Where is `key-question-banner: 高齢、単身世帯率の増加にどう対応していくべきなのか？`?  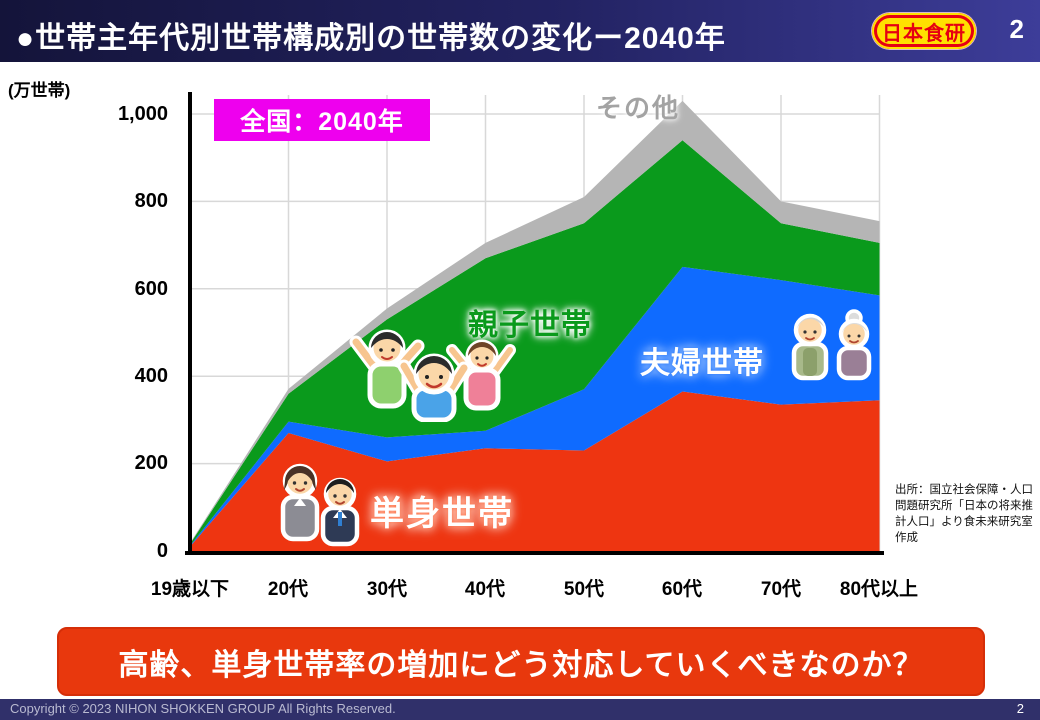
key-question-banner: 高齢、単身世帯率の増加にどう対応していくべきなのか？ is located at coordinates (521, 661).